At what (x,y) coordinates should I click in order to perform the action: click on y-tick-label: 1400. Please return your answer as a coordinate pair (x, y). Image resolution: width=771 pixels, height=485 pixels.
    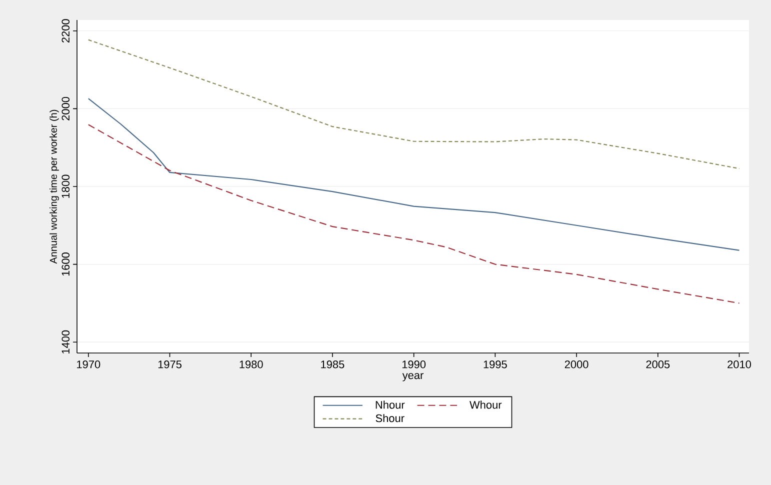
    Looking at the image, I should click on (66, 342).